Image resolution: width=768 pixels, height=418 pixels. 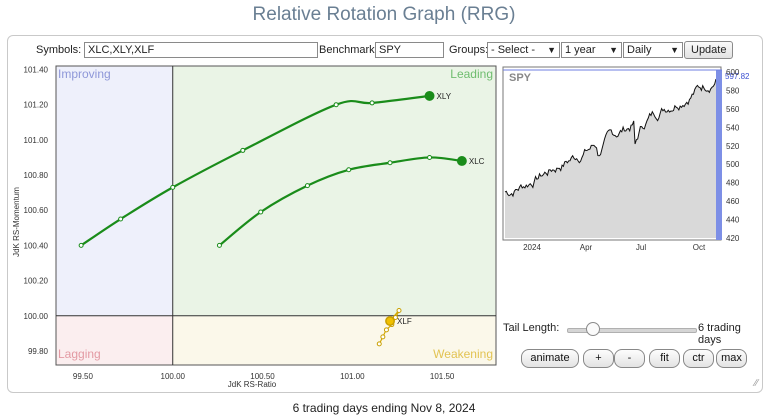 What do you see at coordinates (520, 78) in the screenshot?
I see `mini-chart-symbol: SPY` at bounding box center [520, 78].